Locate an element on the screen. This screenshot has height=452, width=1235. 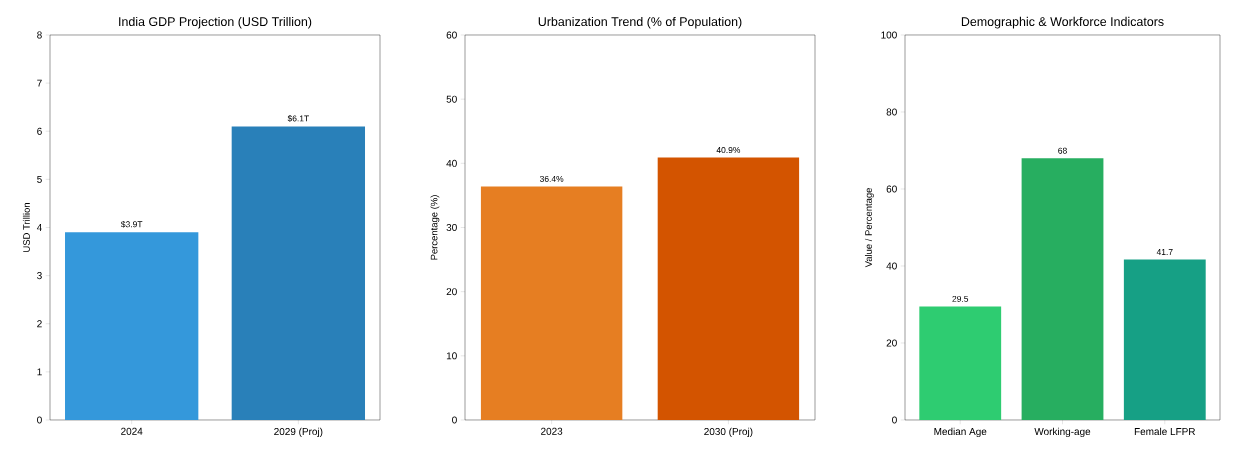
data-label: 36.4% is located at coordinates (551, 178).